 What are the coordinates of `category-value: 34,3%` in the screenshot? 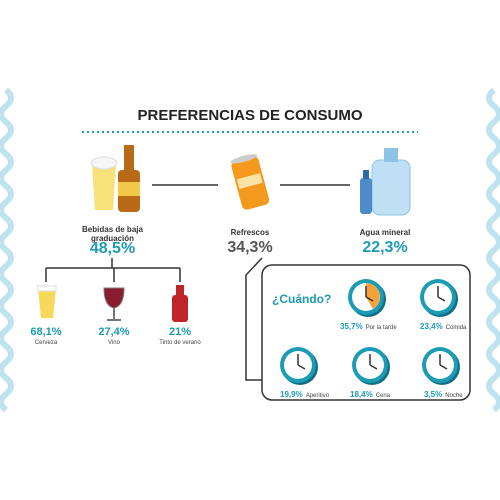 It's located at (250, 247).